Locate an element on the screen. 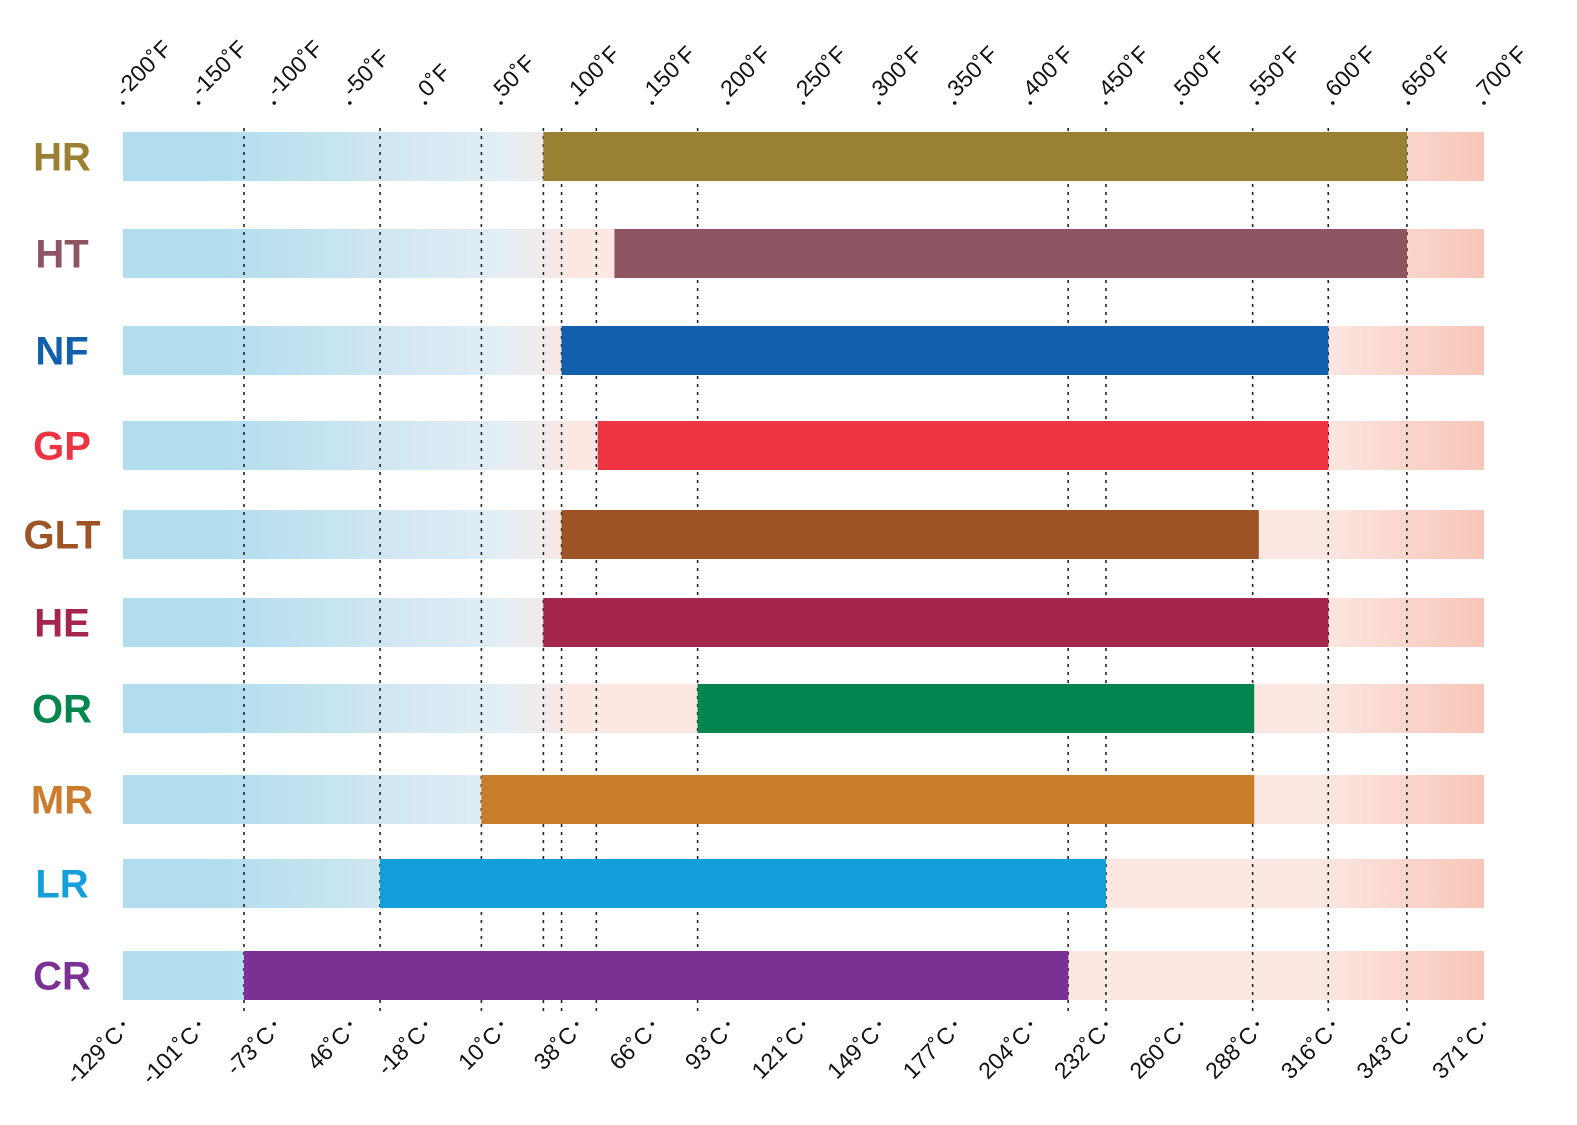 The height and width of the screenshot is (1125, 1577). row-label-hr: HR is located at coordinates (62, 158).